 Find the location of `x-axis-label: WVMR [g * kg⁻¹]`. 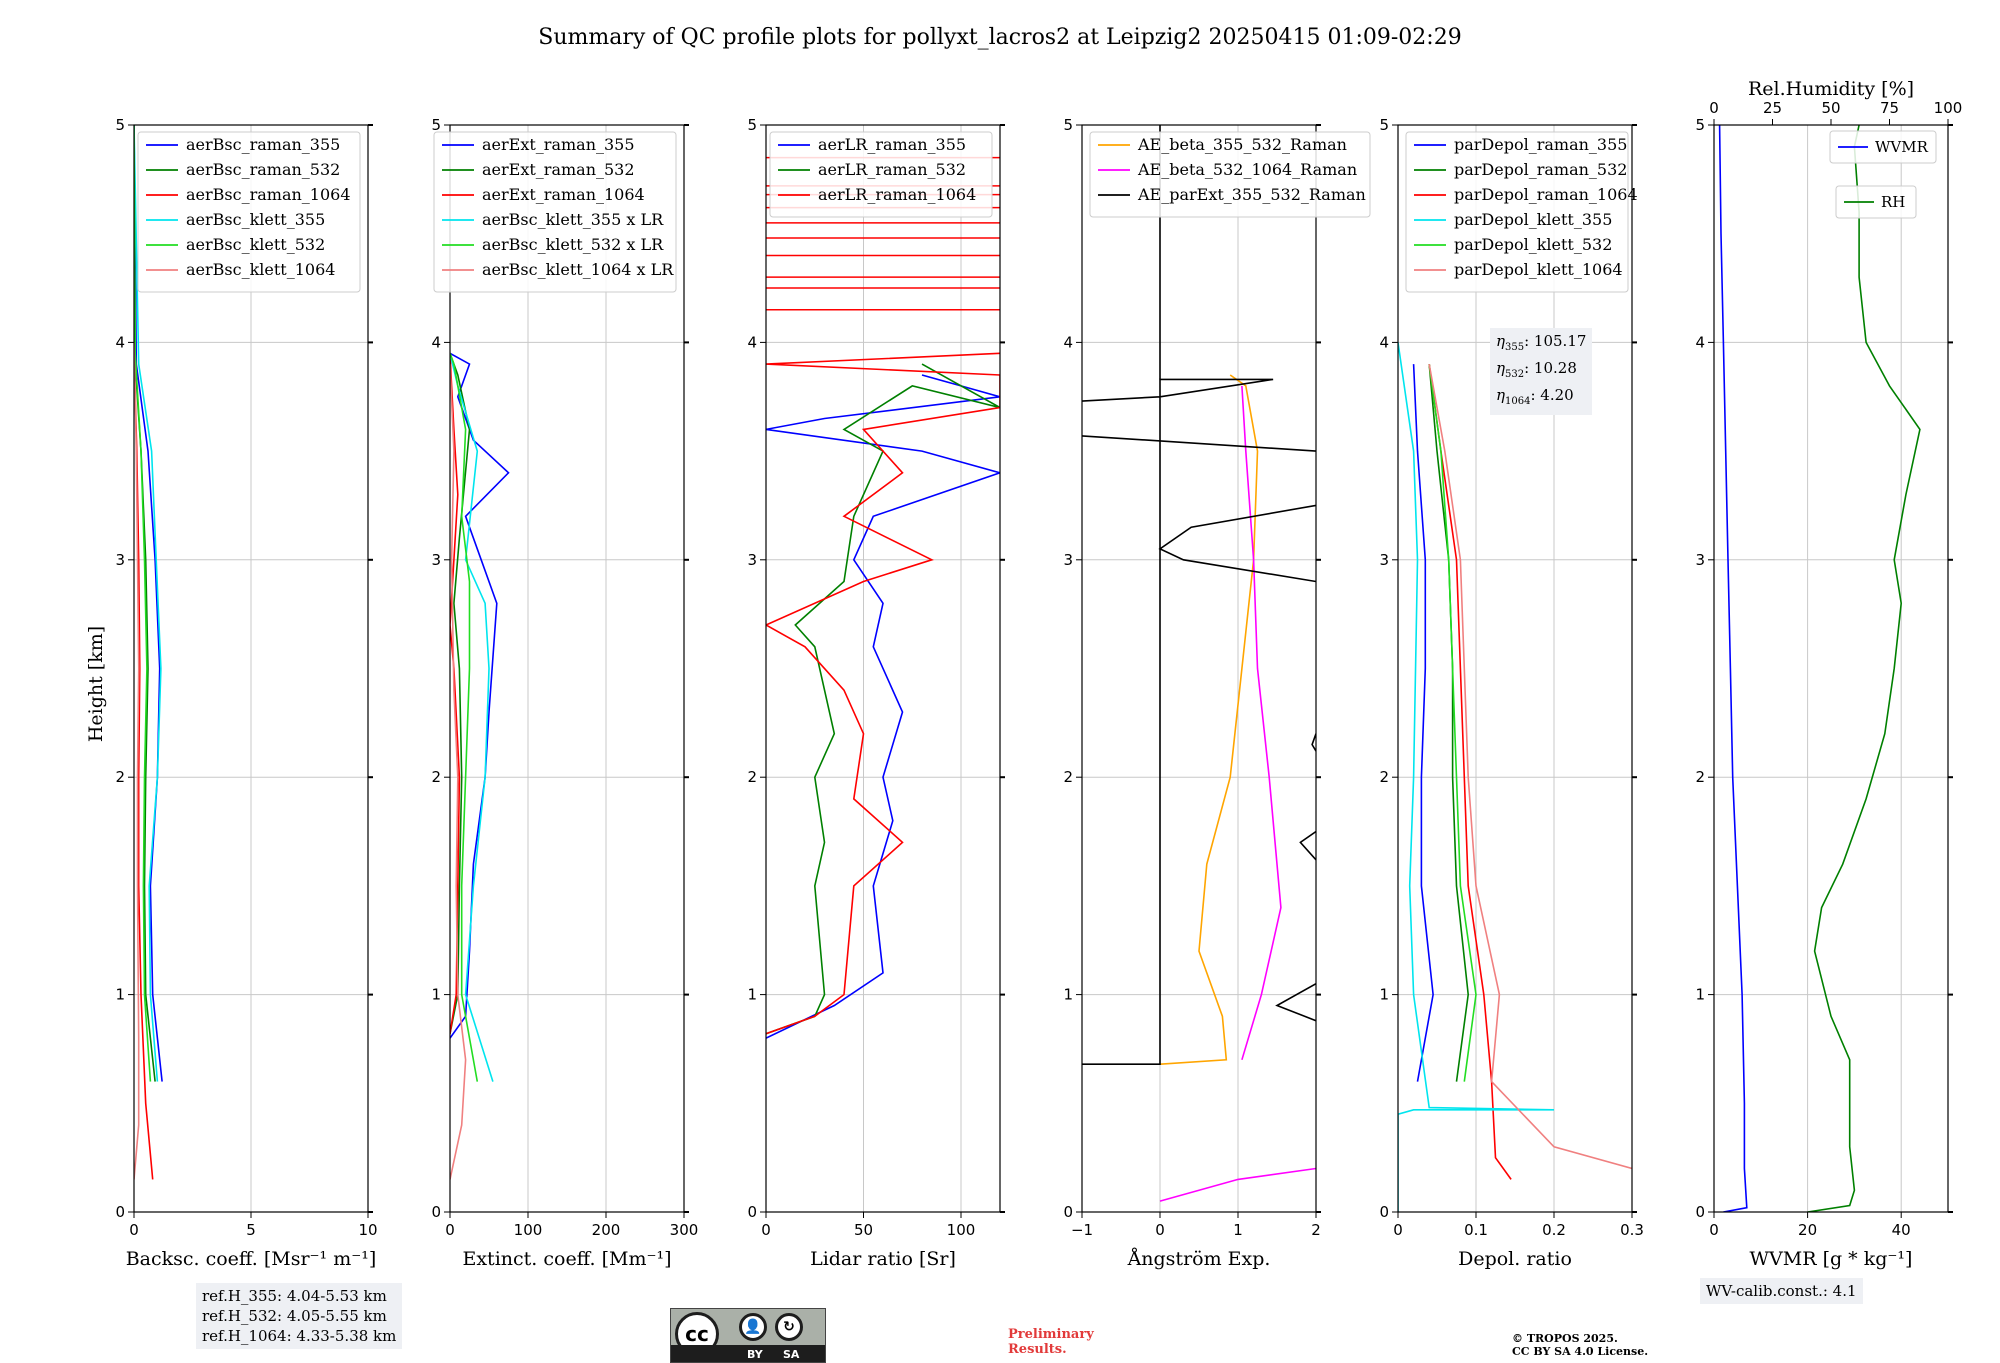

x-axis-label: WVMR [g * kg⁻¹] is located at coordinates (1831, 1259).